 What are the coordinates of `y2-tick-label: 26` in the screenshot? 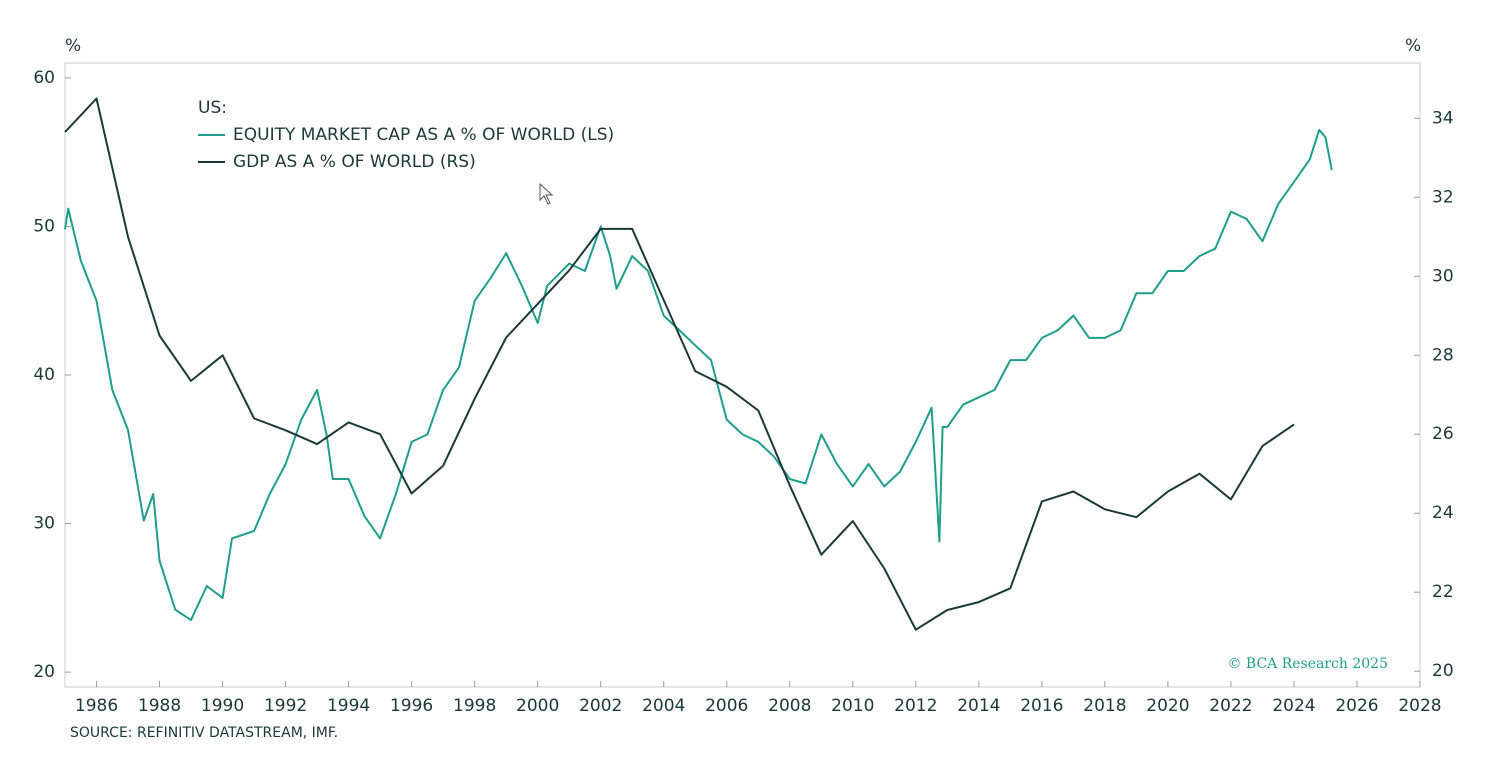 It's located at (1443, 434).